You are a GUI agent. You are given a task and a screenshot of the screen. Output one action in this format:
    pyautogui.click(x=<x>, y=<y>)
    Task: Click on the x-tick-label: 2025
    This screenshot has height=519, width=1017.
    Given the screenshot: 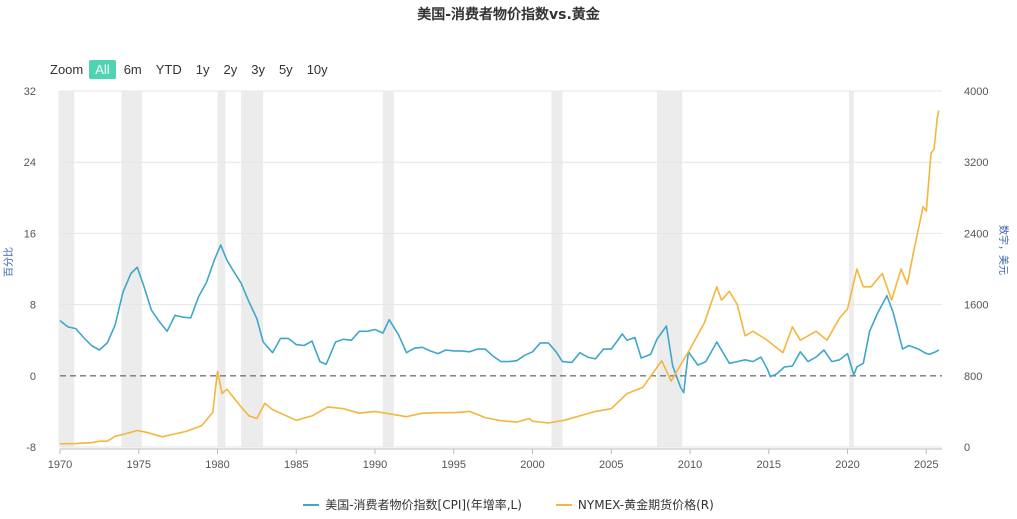 What is the action you would take?
    pyautogui.click(x=926, y=465)
    